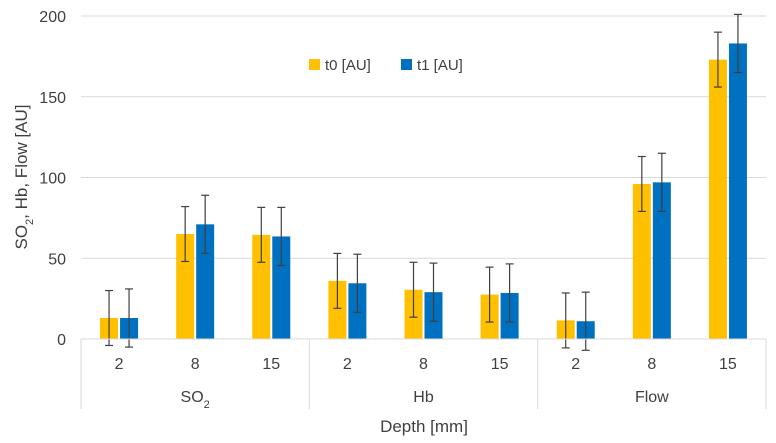 This screenshot has height=443, width=776. Describe the element at coordinates (52, 98) in the screenshot. I see `y-tick-label: 150` at that location.